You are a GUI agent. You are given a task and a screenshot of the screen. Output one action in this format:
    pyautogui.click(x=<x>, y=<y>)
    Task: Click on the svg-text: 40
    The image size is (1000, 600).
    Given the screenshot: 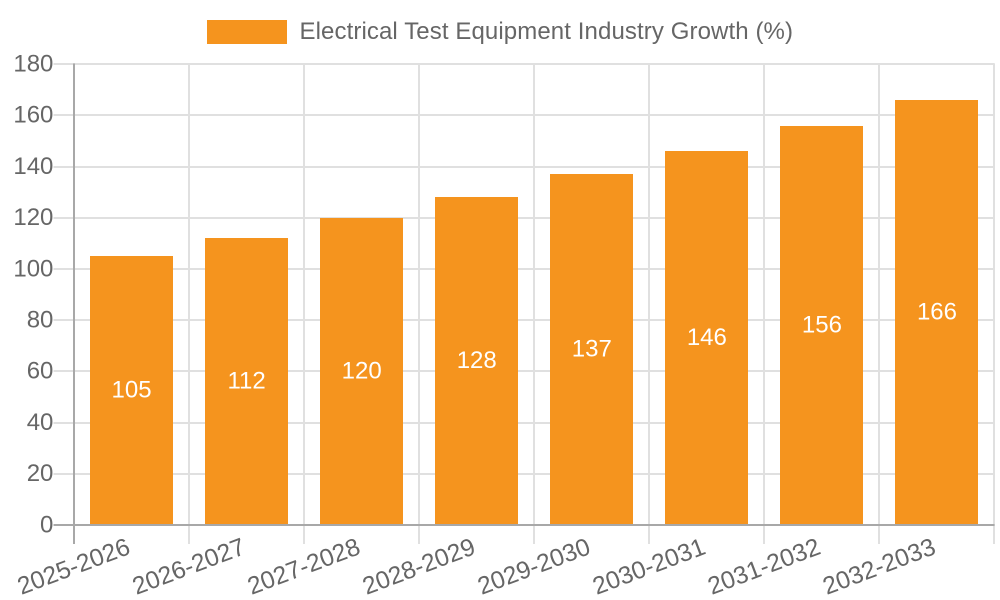 What is the action you would take?
    pyautogui.click(x=40, y=422)
    